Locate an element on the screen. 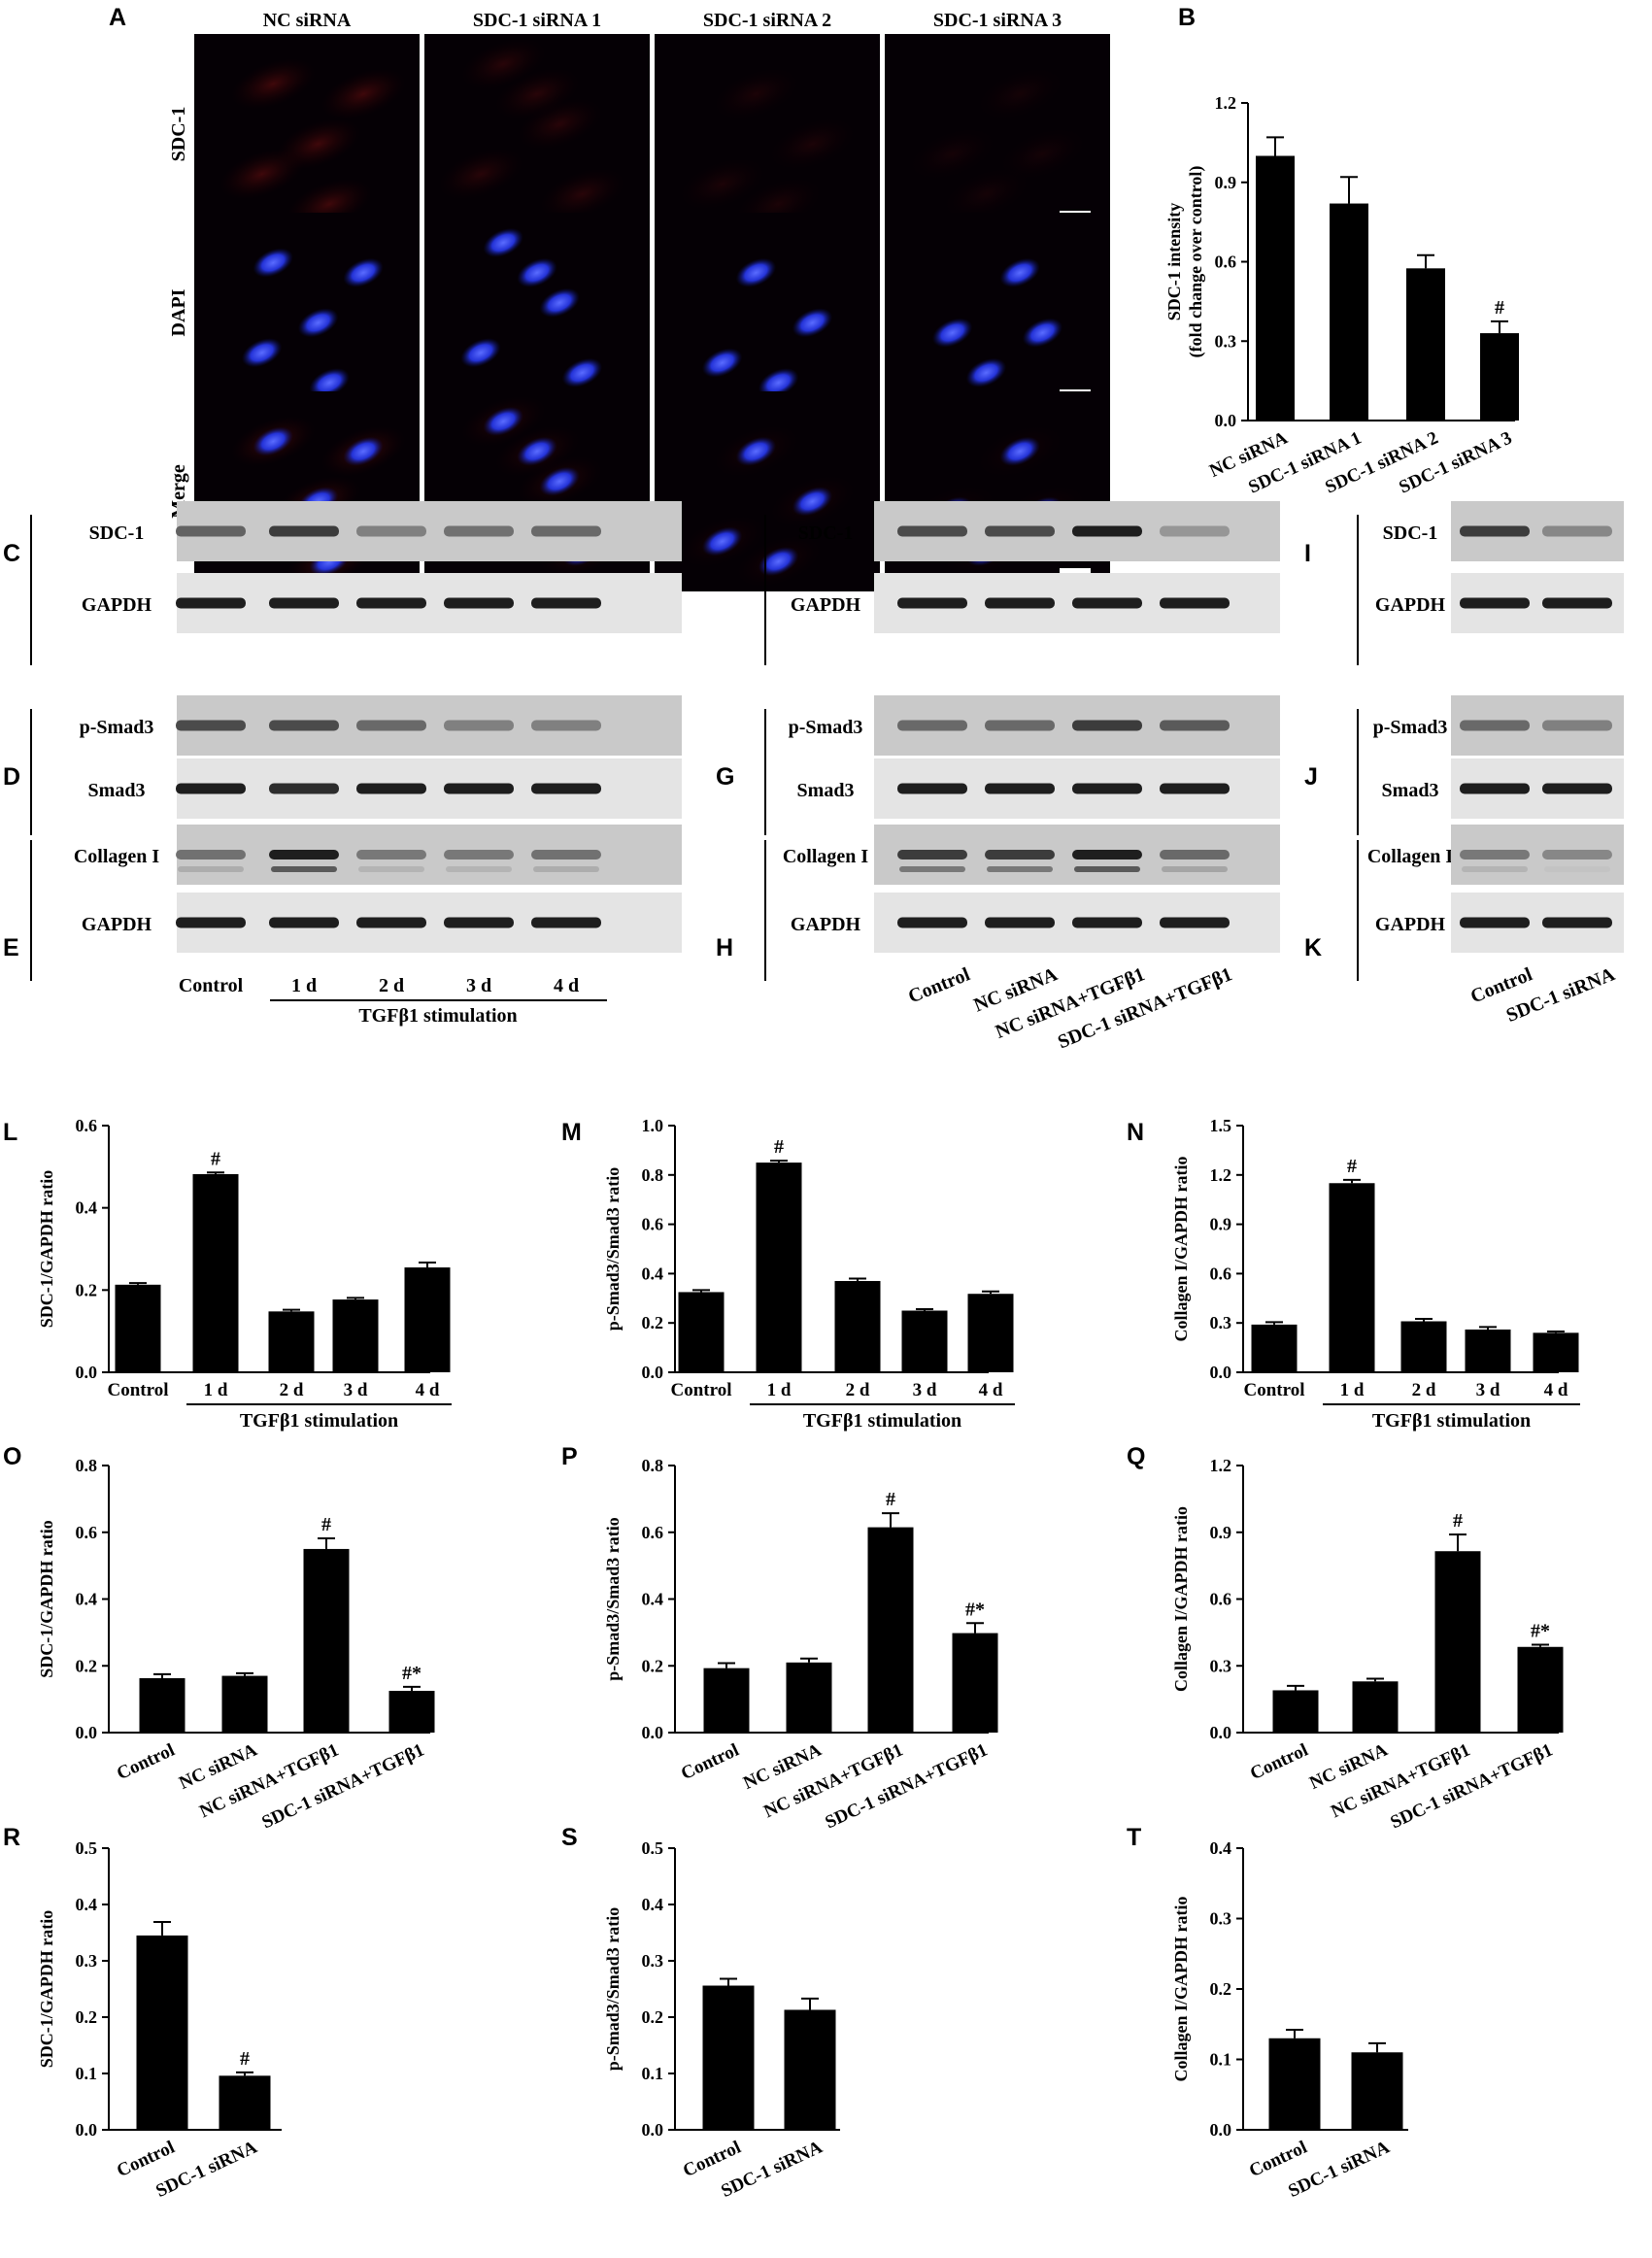 This screenshot has width=1652, height=2258. y-axis-label: (fold change over control) is located at coordinates (1196, 262).